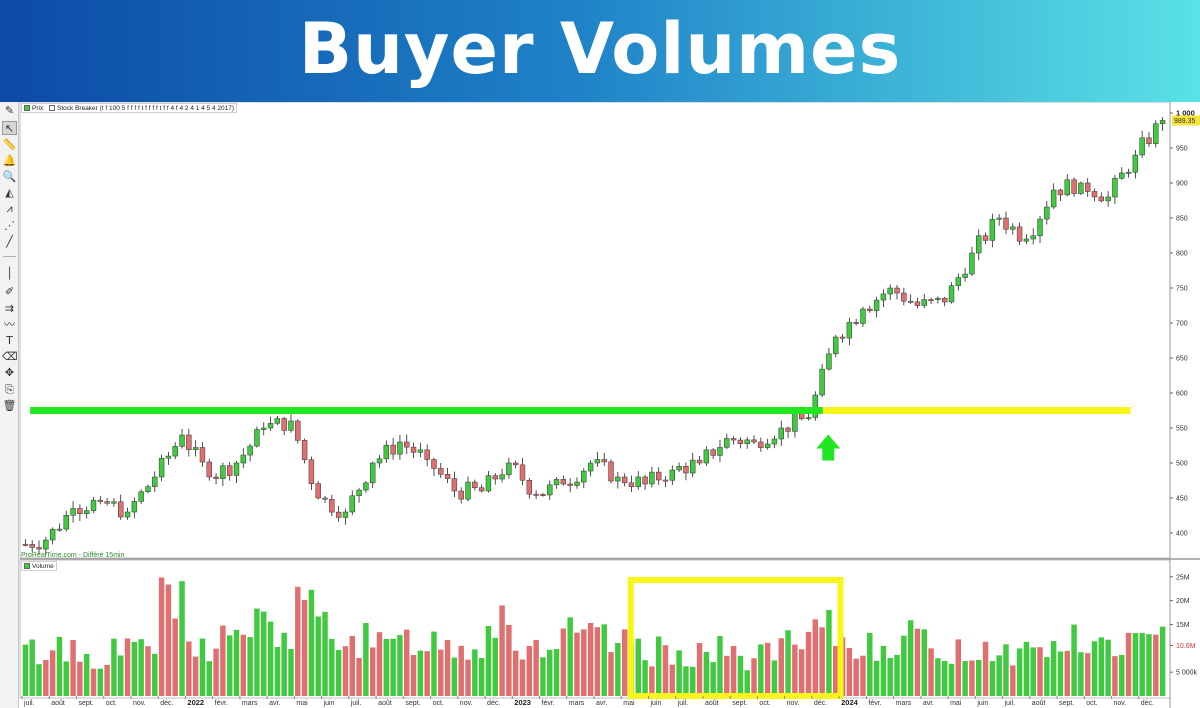 This screenshot has width=1200, height=708. I want to click on wave-icon: 〰, so click(9, 324).